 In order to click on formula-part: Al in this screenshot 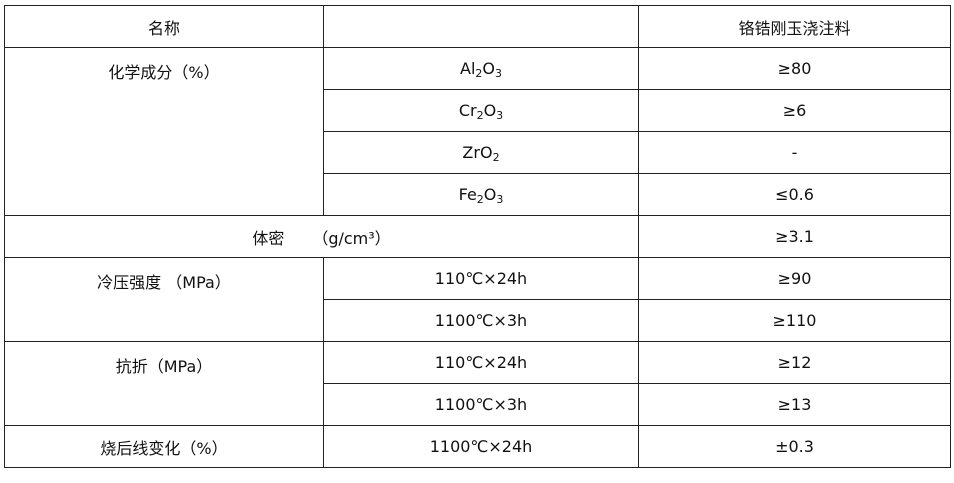, I will do `click(468, 68)`.